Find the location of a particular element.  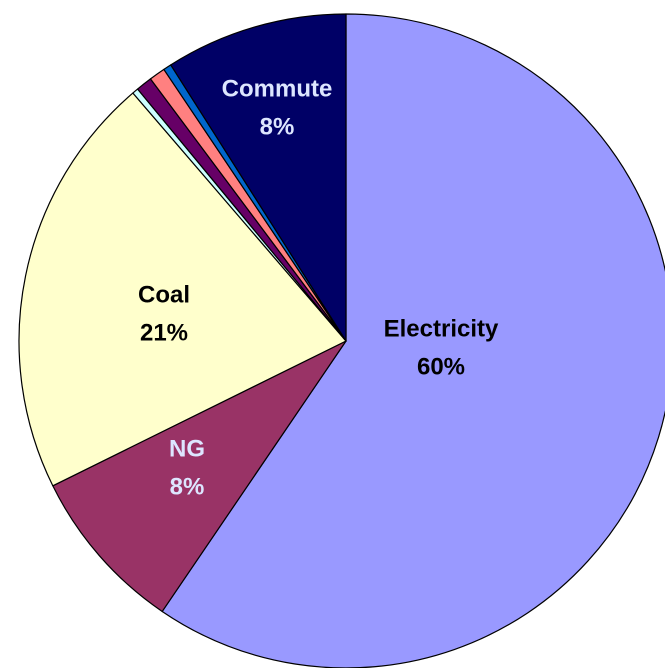

slice-percent-coal: 21% is located at coordinates (164, 332).